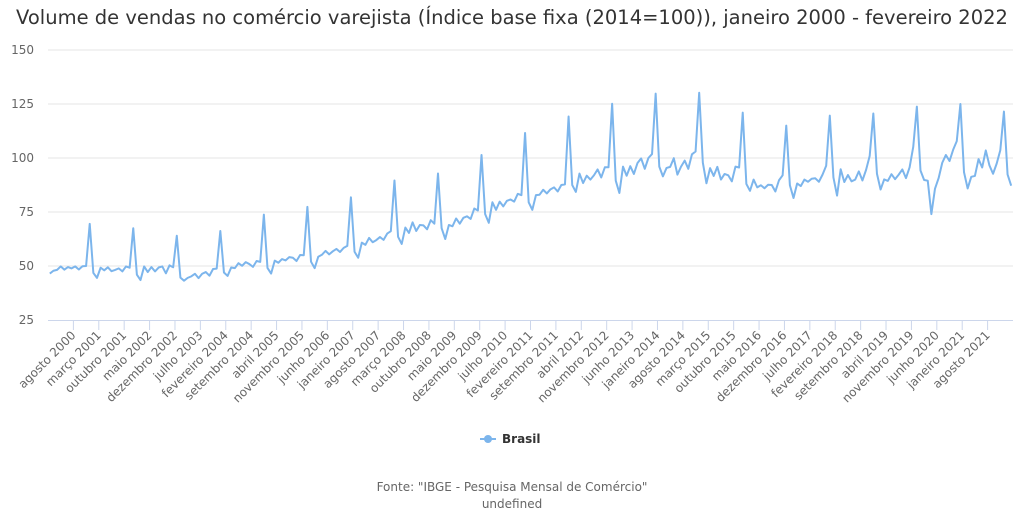  Describe the element at coordinates (521, 439) in the screenshot. I see `legend-label: Brasil` at that location.